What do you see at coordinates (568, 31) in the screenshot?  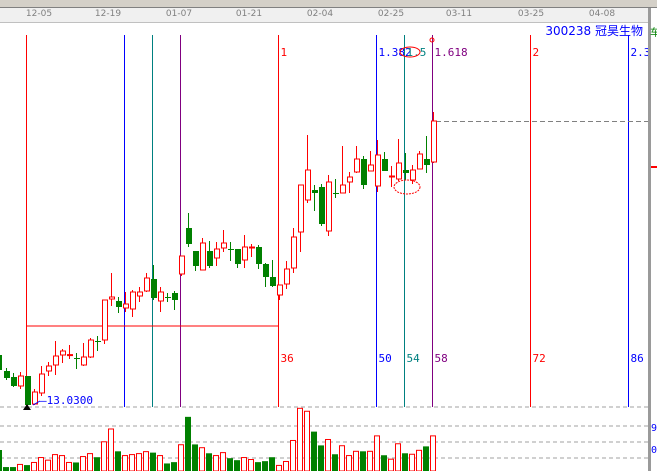 I see `stock-code: 300238` at bounding box center [568, 31].